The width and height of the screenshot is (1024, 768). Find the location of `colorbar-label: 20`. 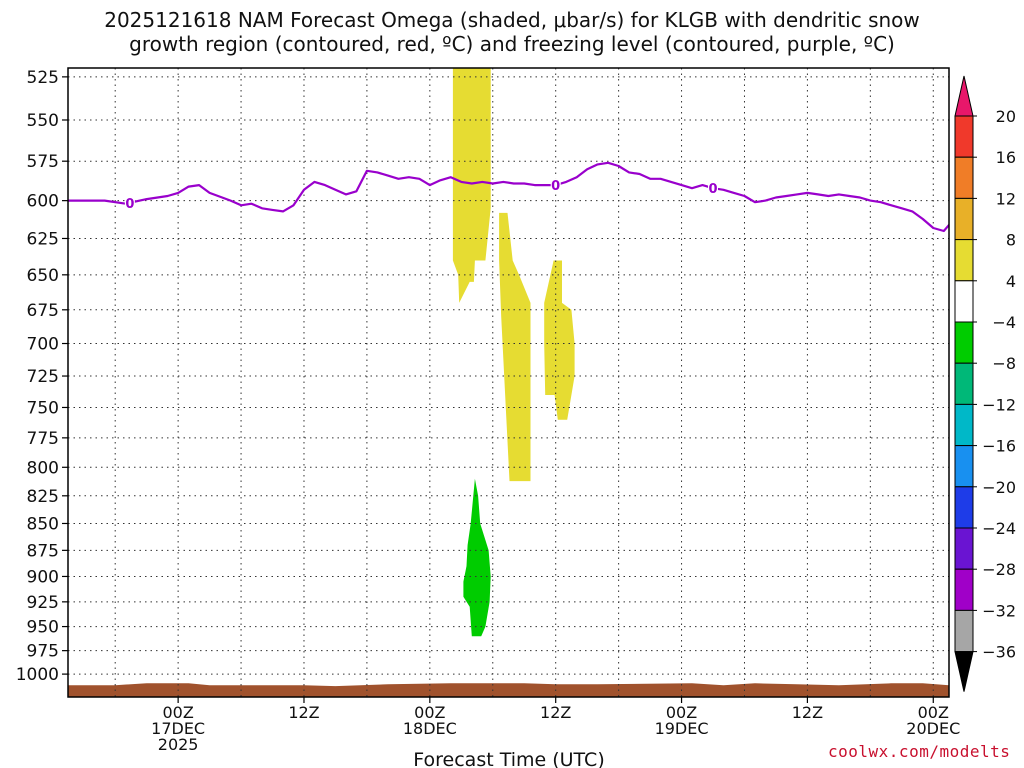

colorbar-label: 20 is located at coordinates (1006, 116).